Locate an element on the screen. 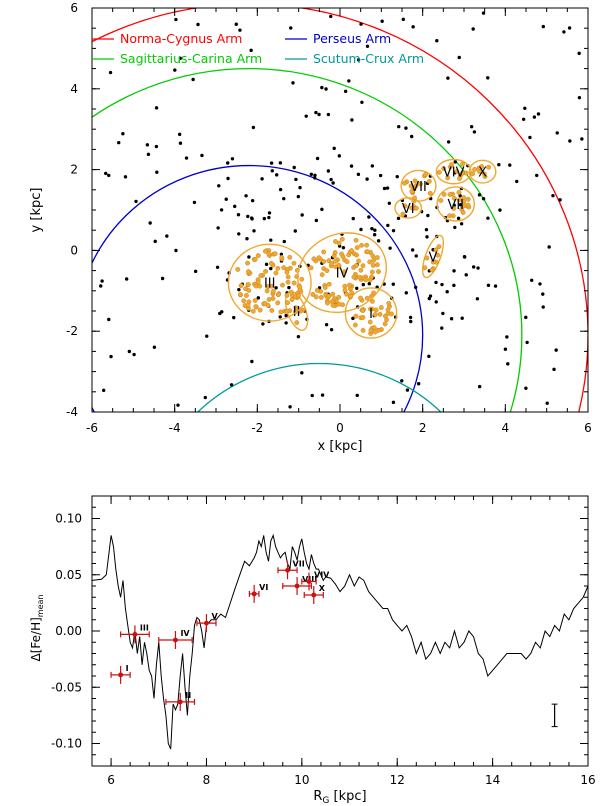  group-label-0: I is located at coordinates (371, 314).